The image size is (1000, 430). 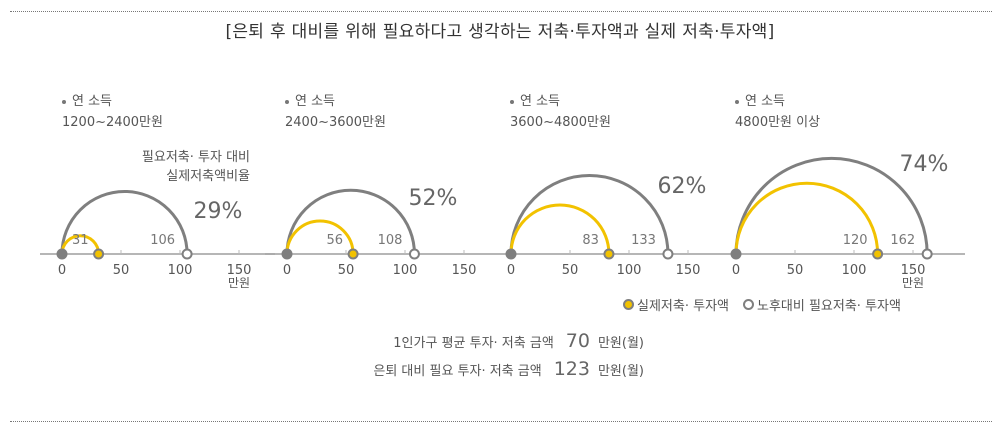 I want to click on ratio-percent: 52%, so click(x=433, y=198).